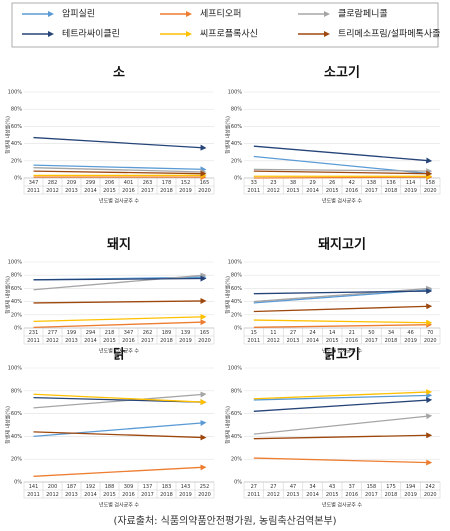  Describe the element at coordinates (430, 333) in the screenshot. I see `count-label: 70` at that location.